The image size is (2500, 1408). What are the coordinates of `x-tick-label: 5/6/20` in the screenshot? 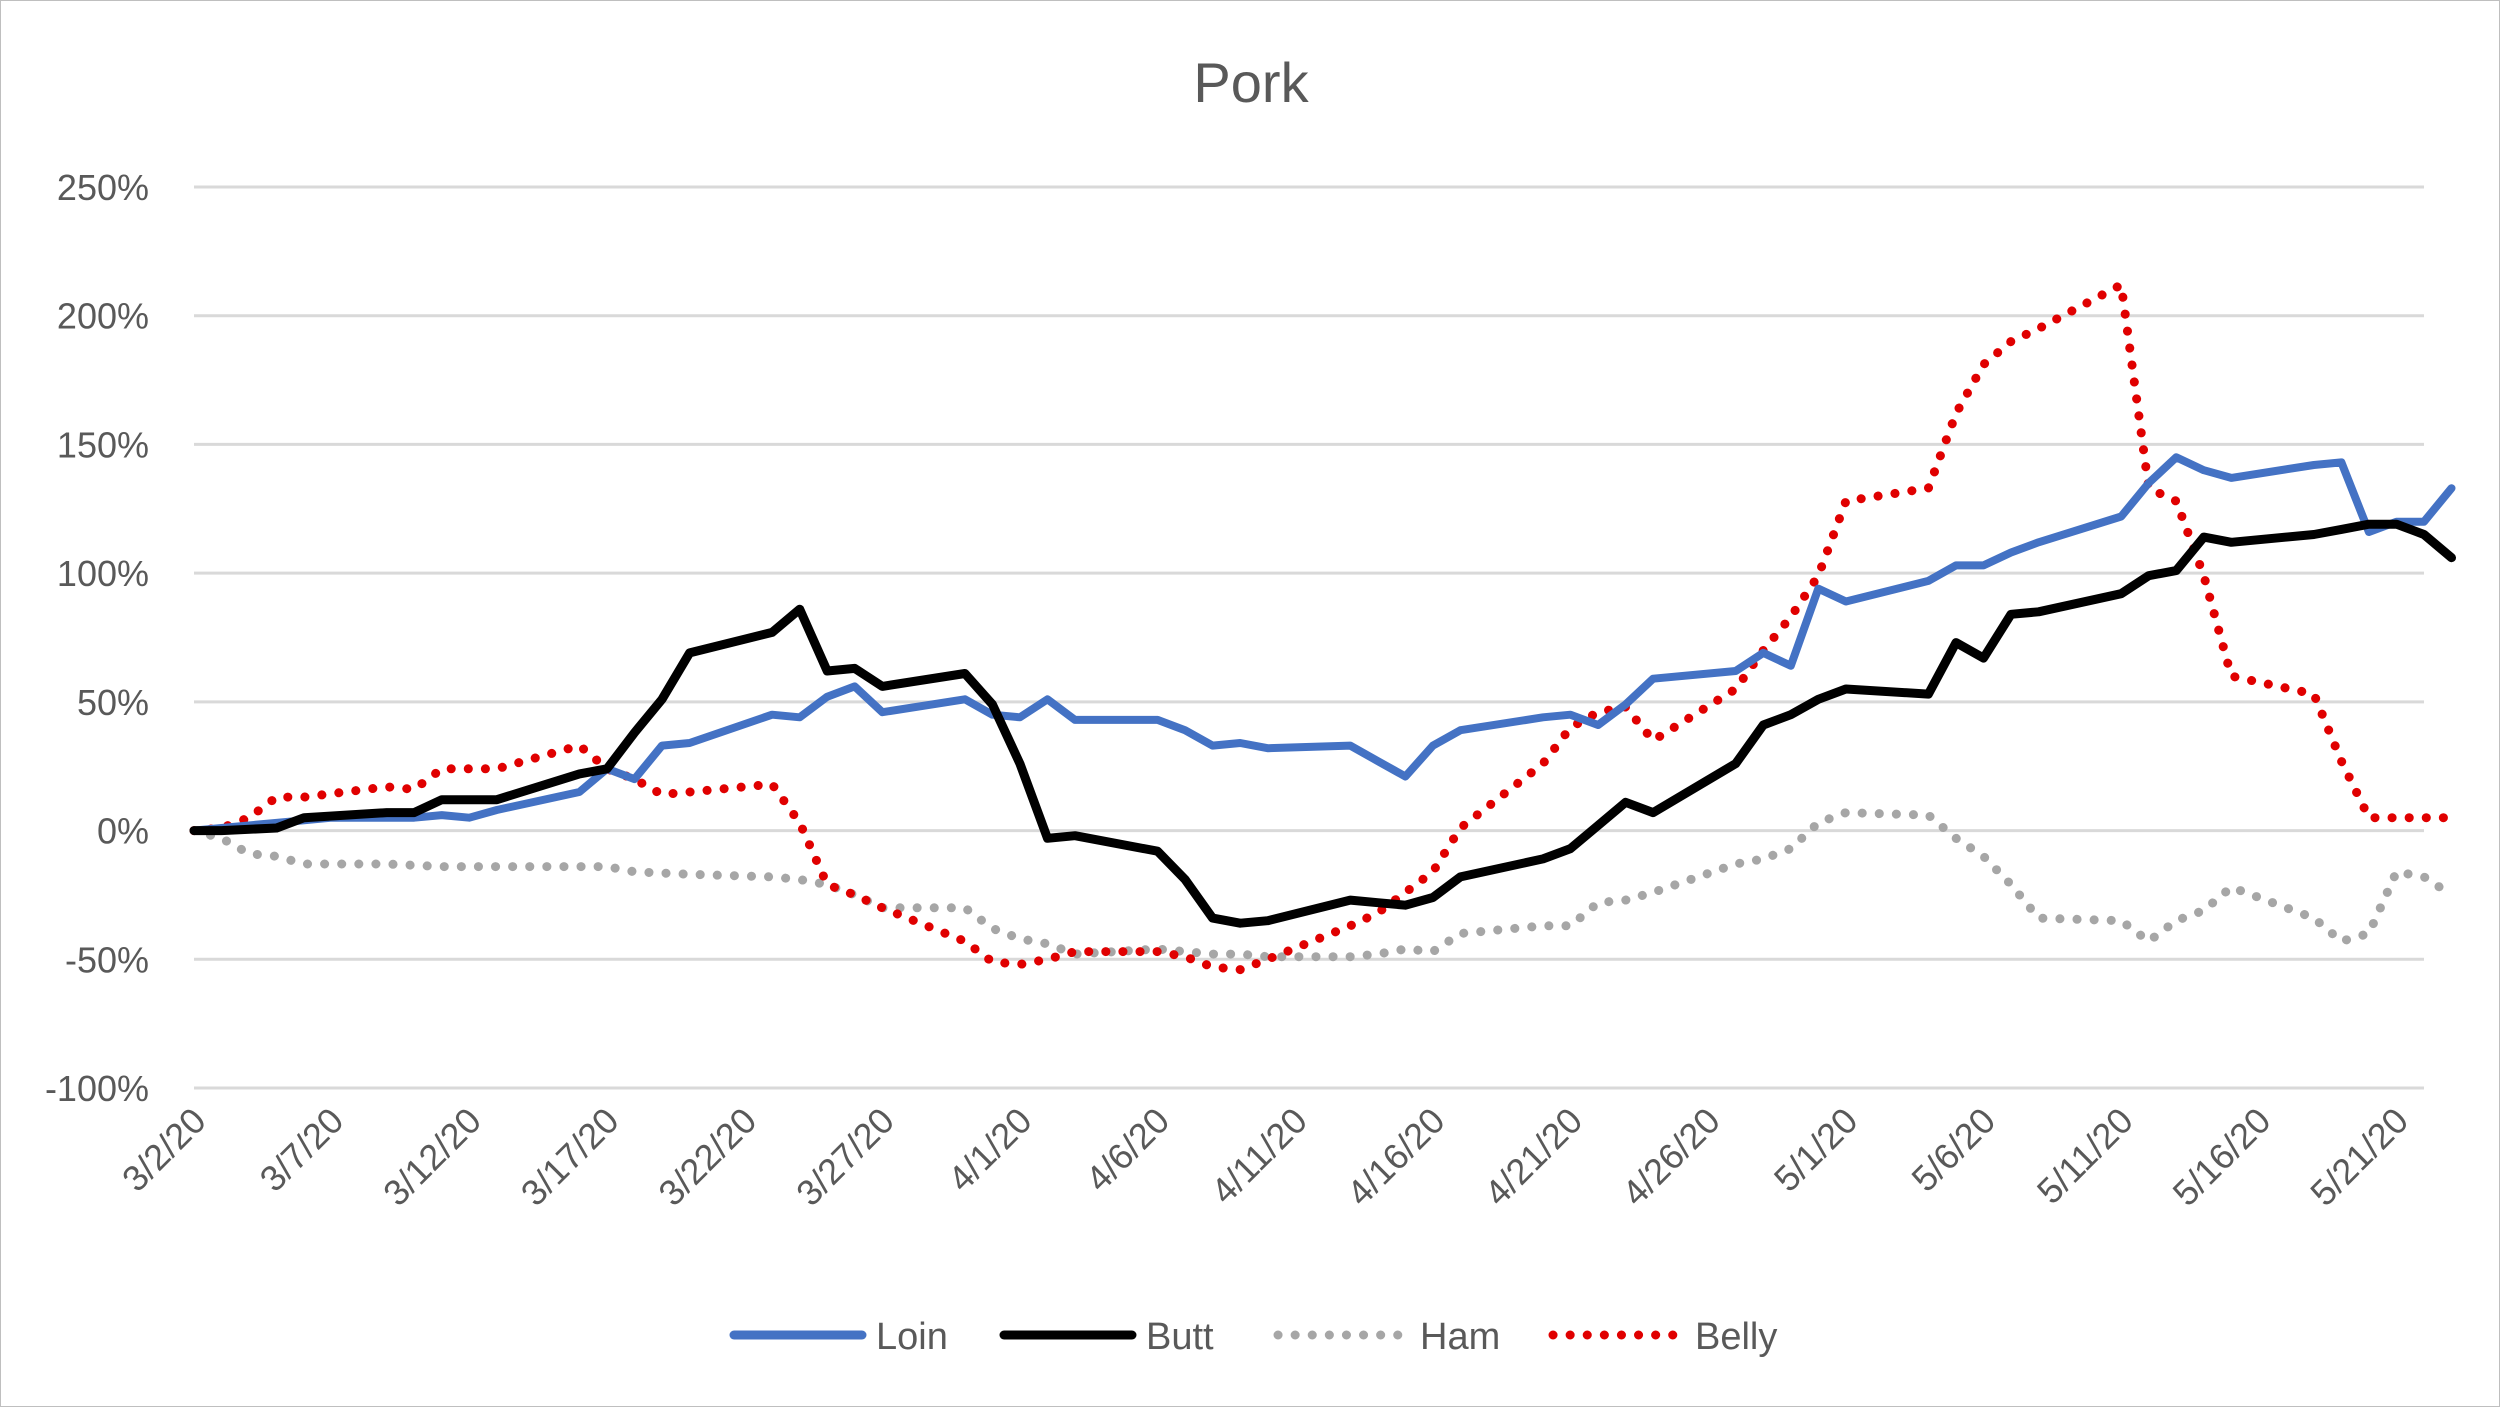 It's located at (1953, 1150).